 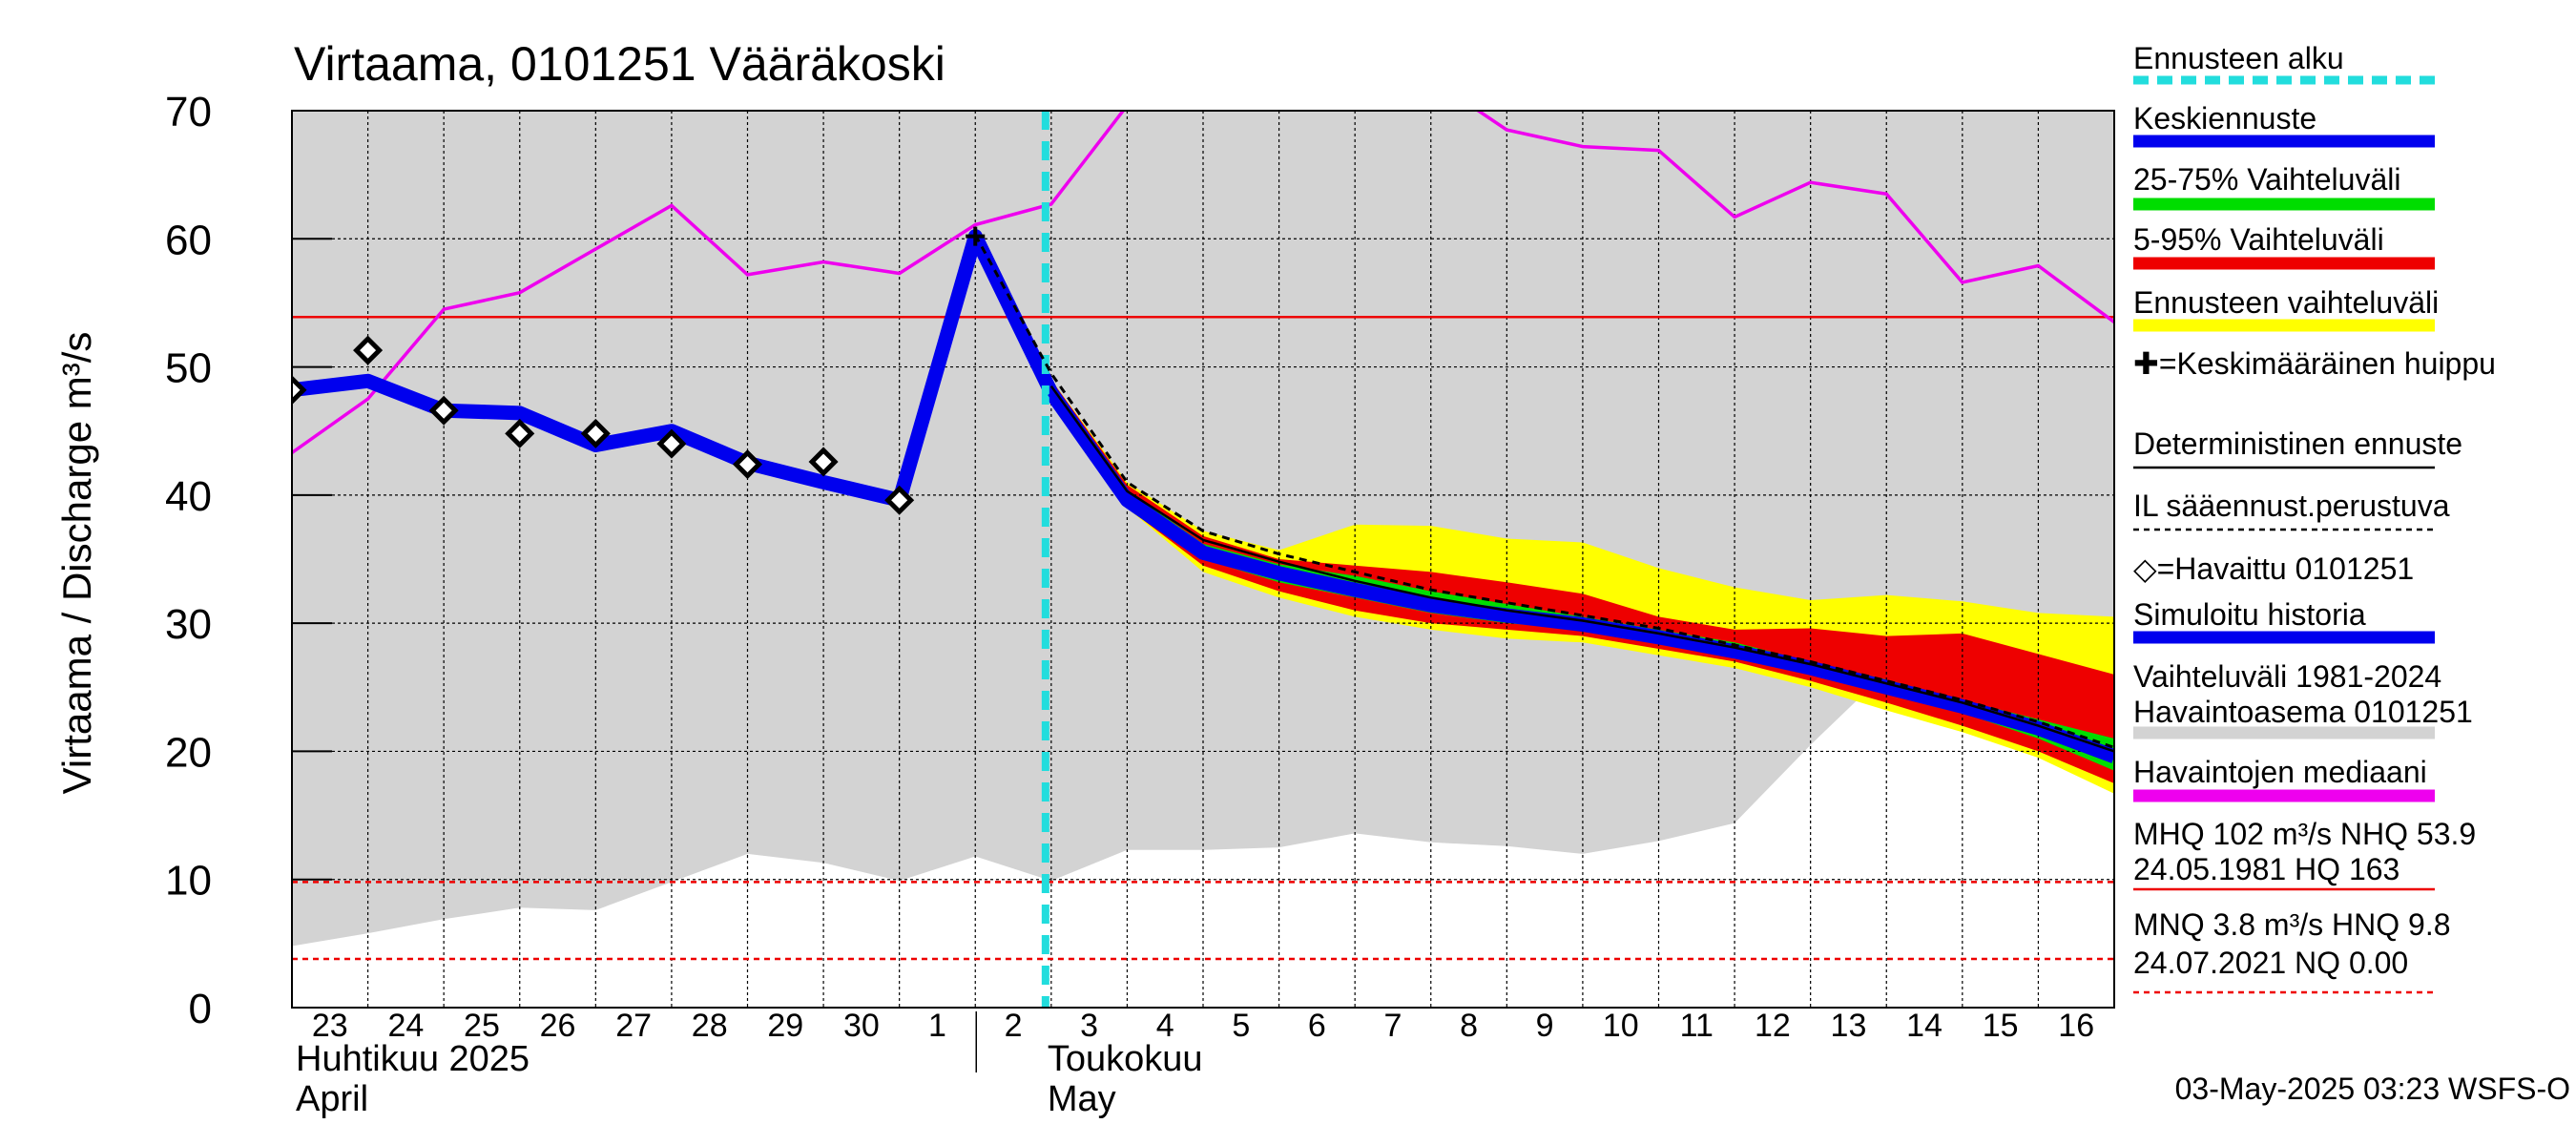 What do you see at coordinates (2238, 58) in the screenshot?
I see `legend-label: Ennusteen alku` at bounding box center [2238, 58].